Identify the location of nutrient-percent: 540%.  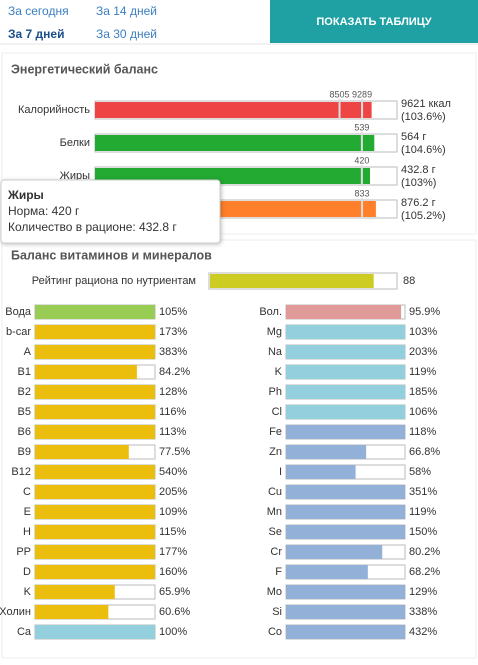
(173, 472).